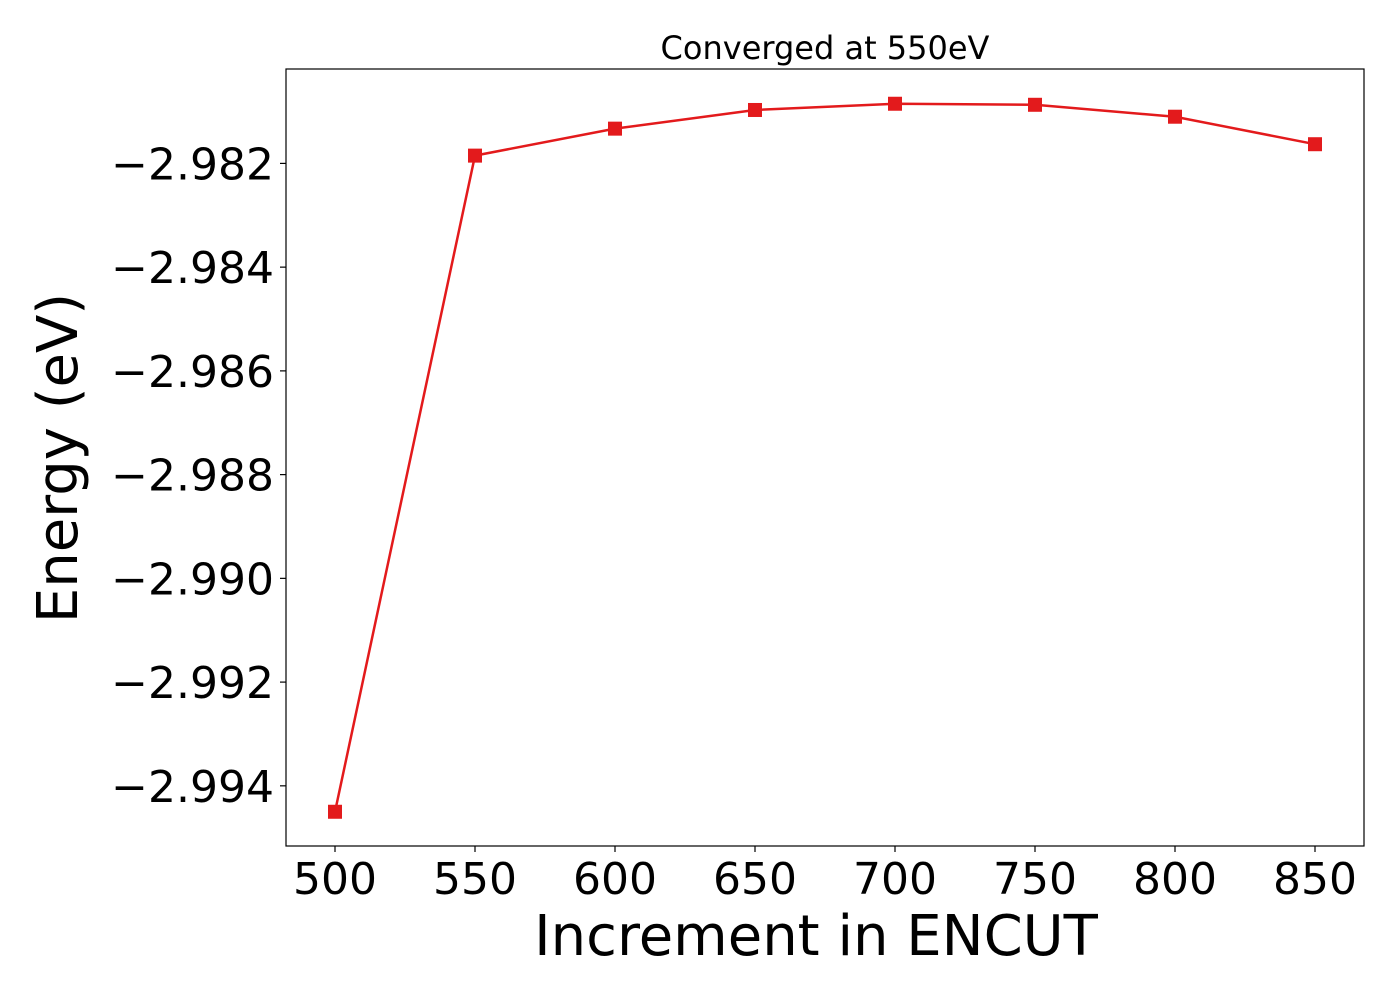  I want to click on x-tick-label: 600, so click(615, 879).